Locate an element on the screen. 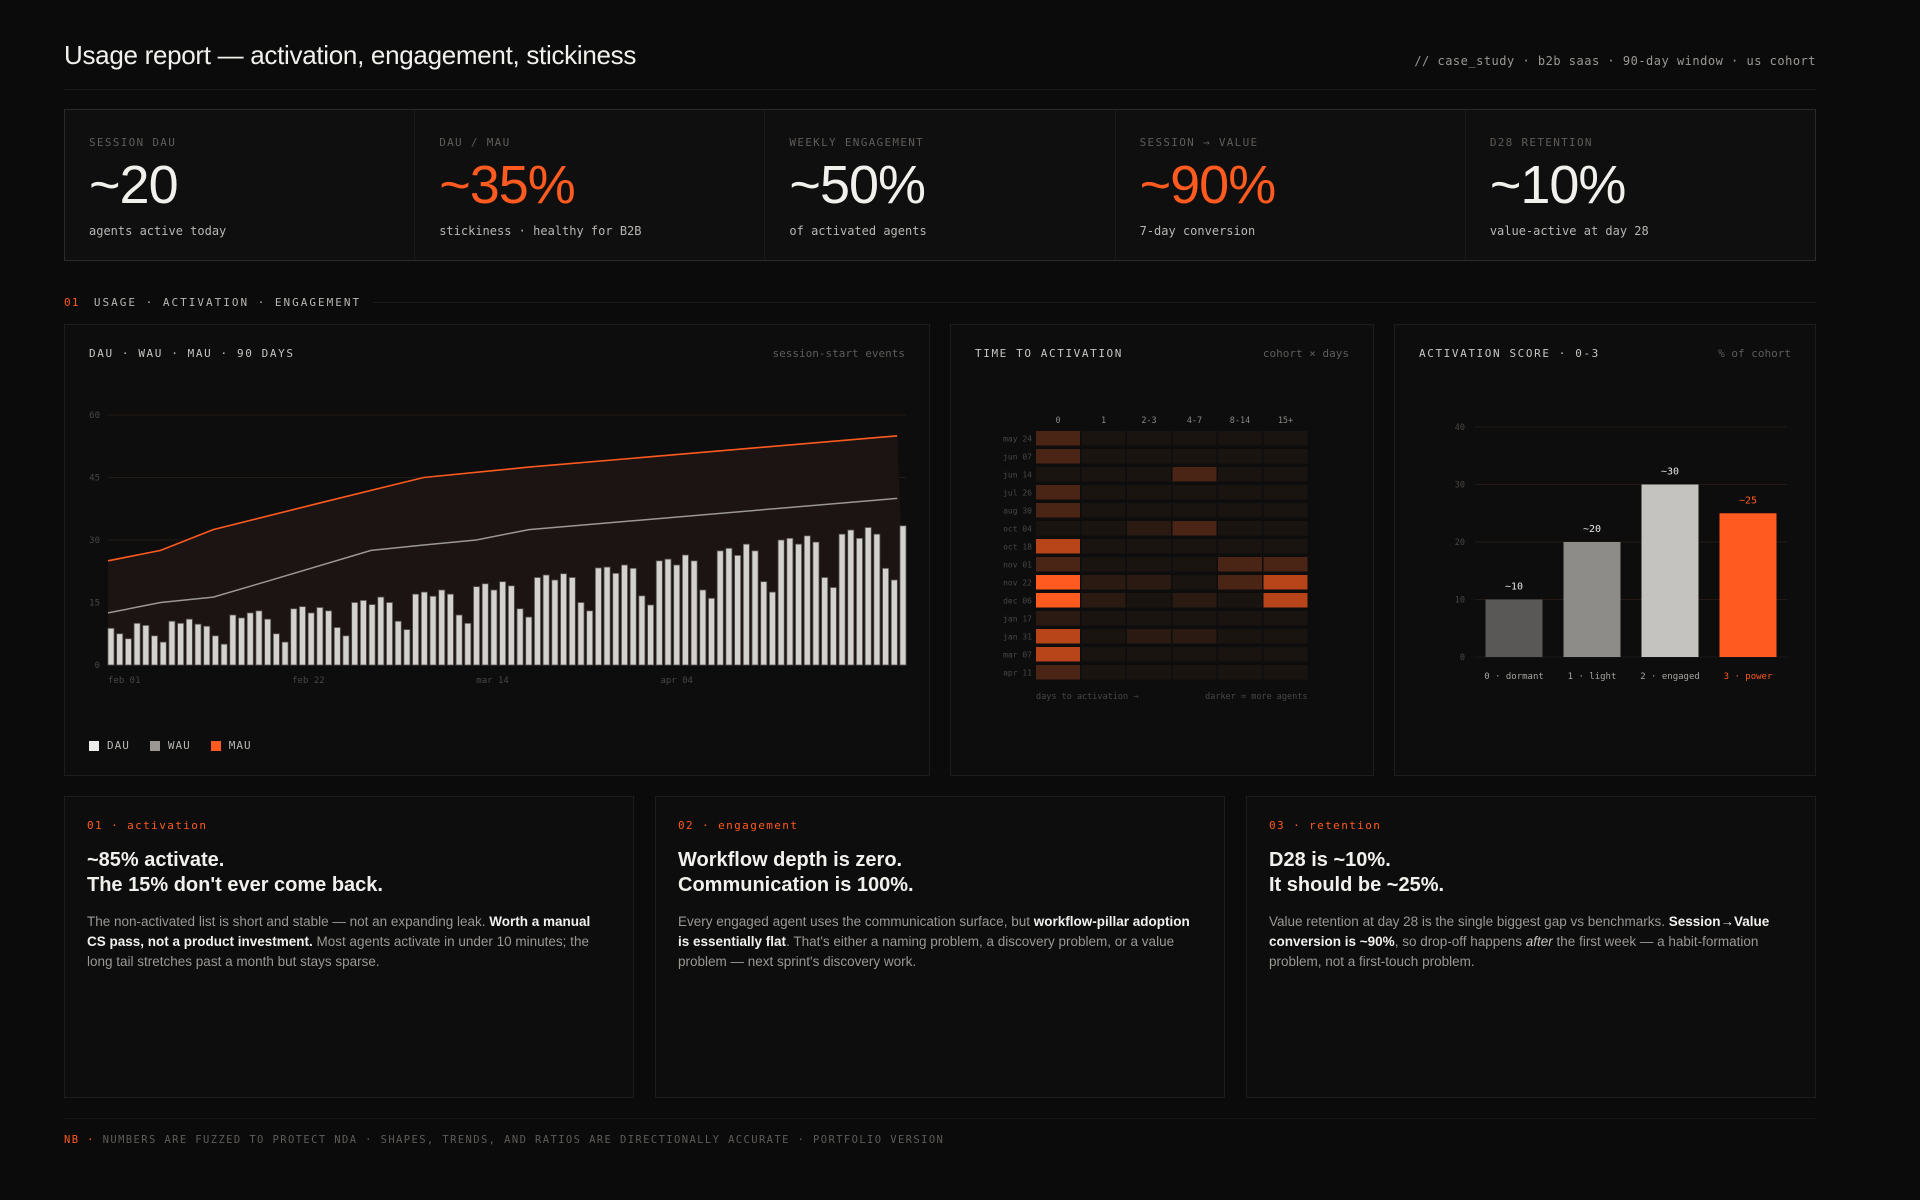  legend-label: DAU is located at coordinates (118, 745).